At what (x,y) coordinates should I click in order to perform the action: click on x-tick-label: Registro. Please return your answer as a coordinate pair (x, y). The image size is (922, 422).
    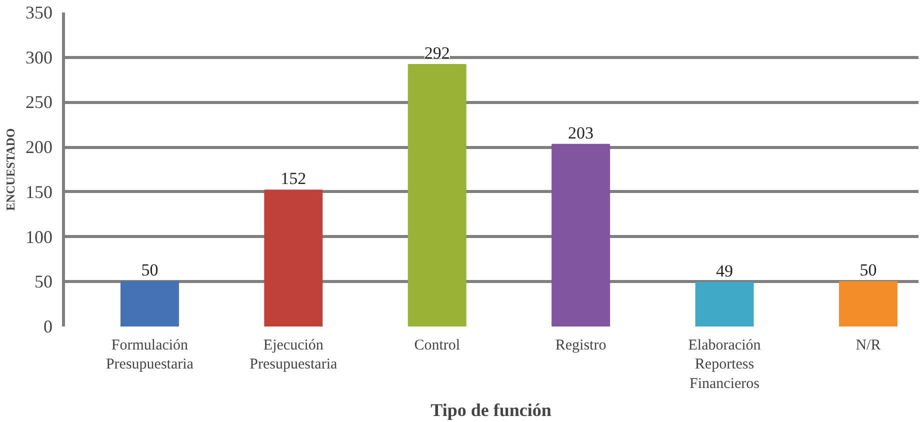
    Looking at the image, I should click on (580, 346).